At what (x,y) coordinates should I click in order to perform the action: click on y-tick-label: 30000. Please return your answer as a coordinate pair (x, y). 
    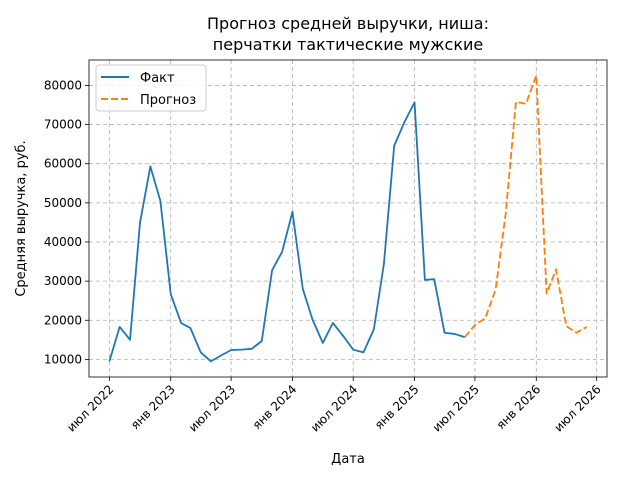
    Looking at the image, I should click on (63, 281).